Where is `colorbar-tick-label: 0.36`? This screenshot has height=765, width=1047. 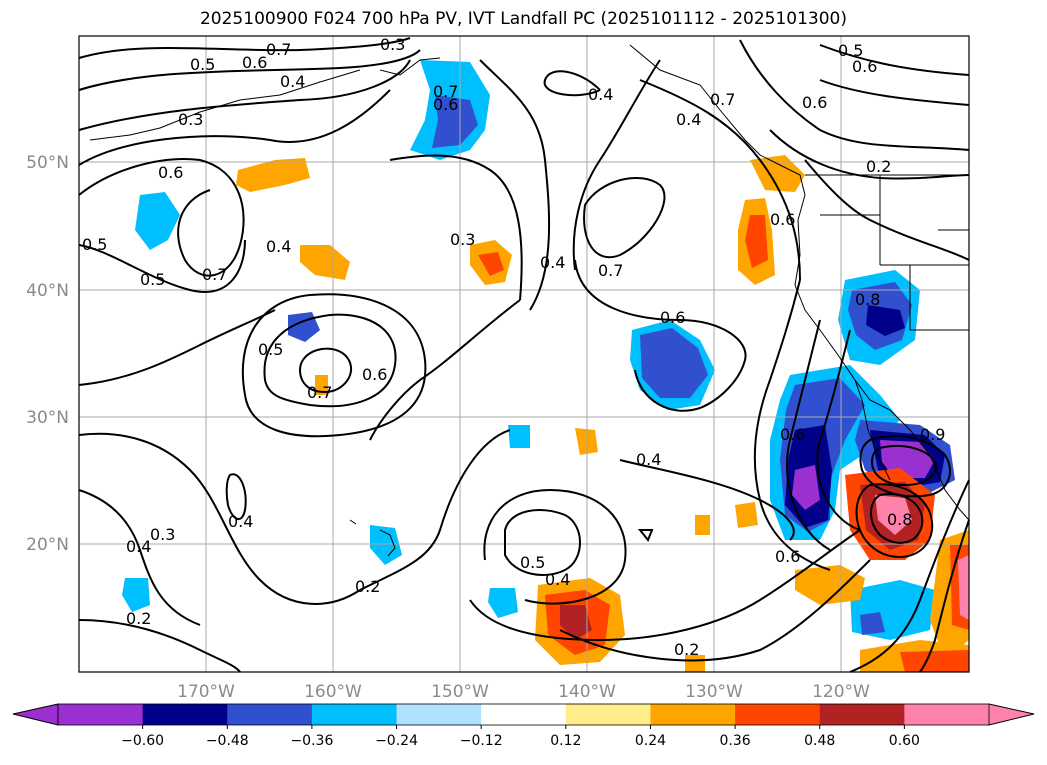
colorbar-tick-label: 0.36 is located at coordinates (735, 741).